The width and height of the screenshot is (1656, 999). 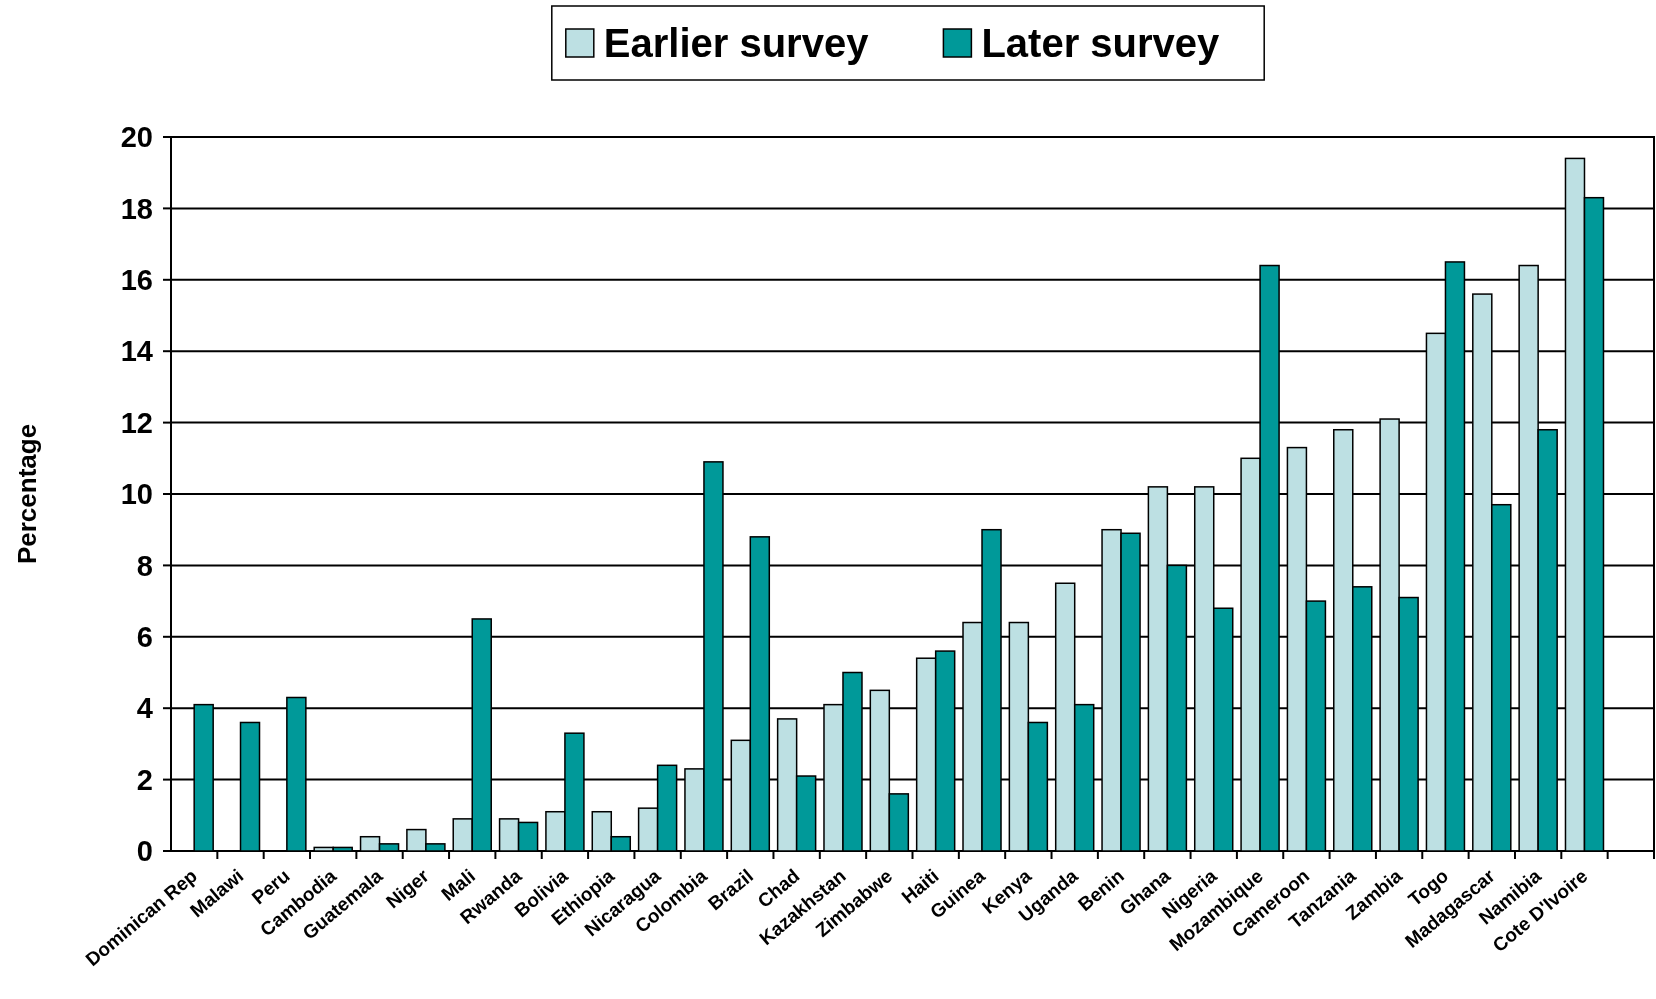 I want to click on legend-label: Earlier survey, so click(x=736, y=43).